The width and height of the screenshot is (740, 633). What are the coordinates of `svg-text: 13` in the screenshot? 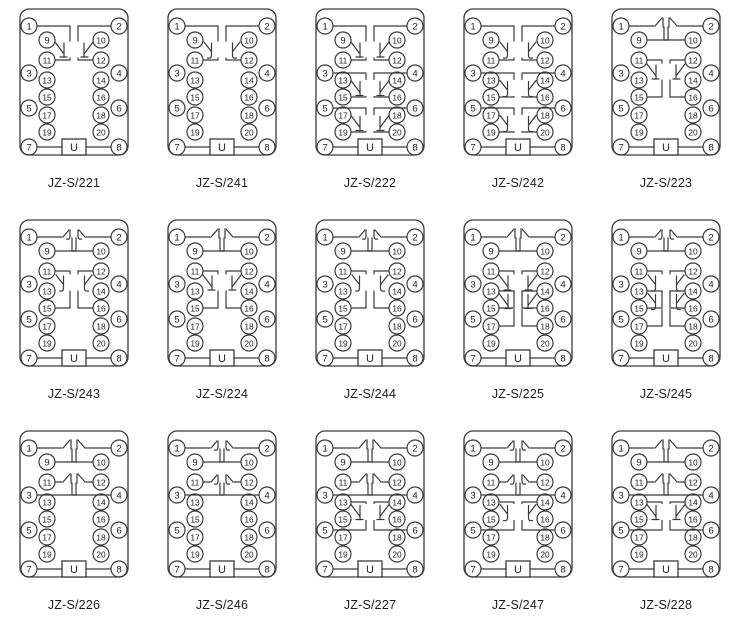 It's located at (195, 502).